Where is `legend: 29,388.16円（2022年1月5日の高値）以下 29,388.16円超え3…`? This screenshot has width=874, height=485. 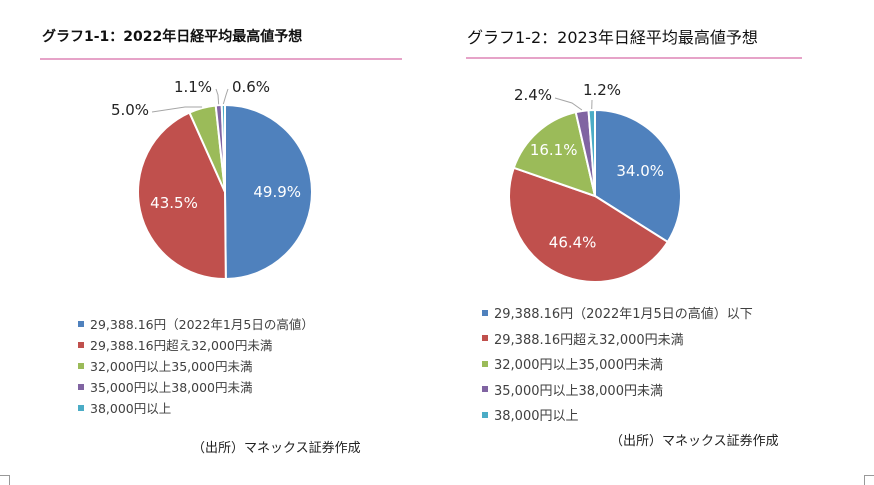
legend: 29,388.16円（2022年1月5日の高値）以下 29,388.16円超え3… is located at coordinates (617, 364).